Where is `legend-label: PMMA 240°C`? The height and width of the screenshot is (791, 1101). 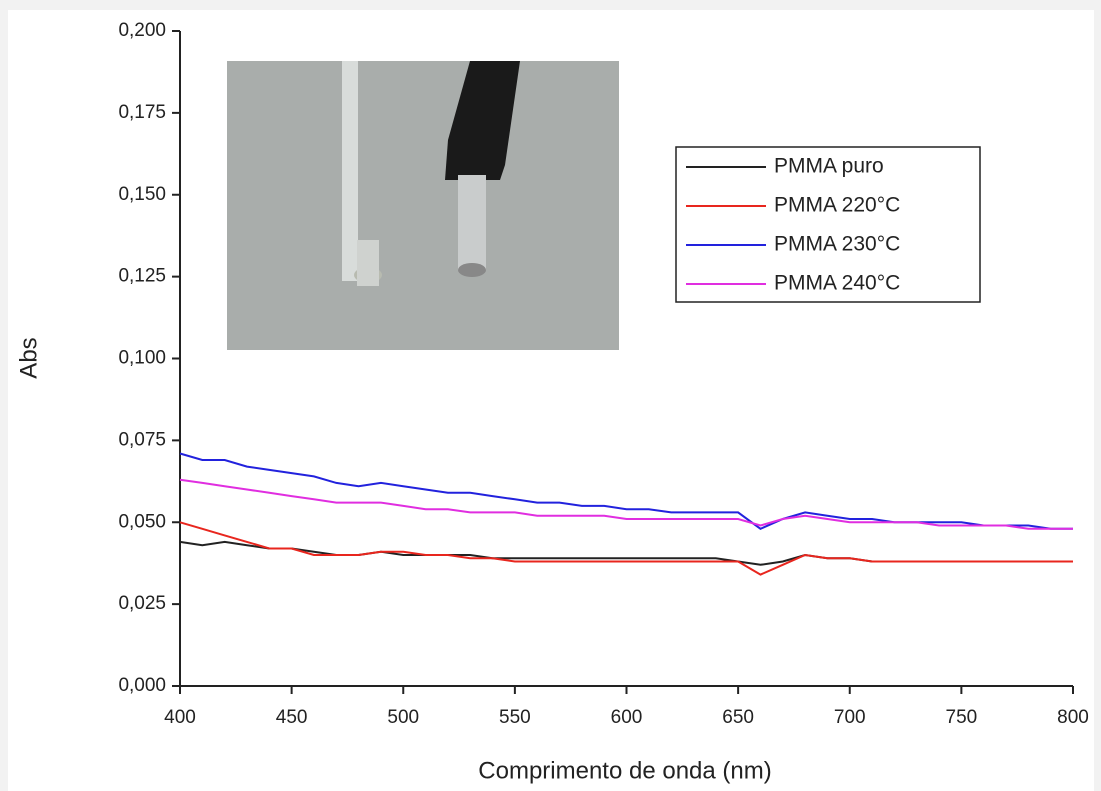
legend-label: PMMA 240°C is located at coordinates (837, 283).